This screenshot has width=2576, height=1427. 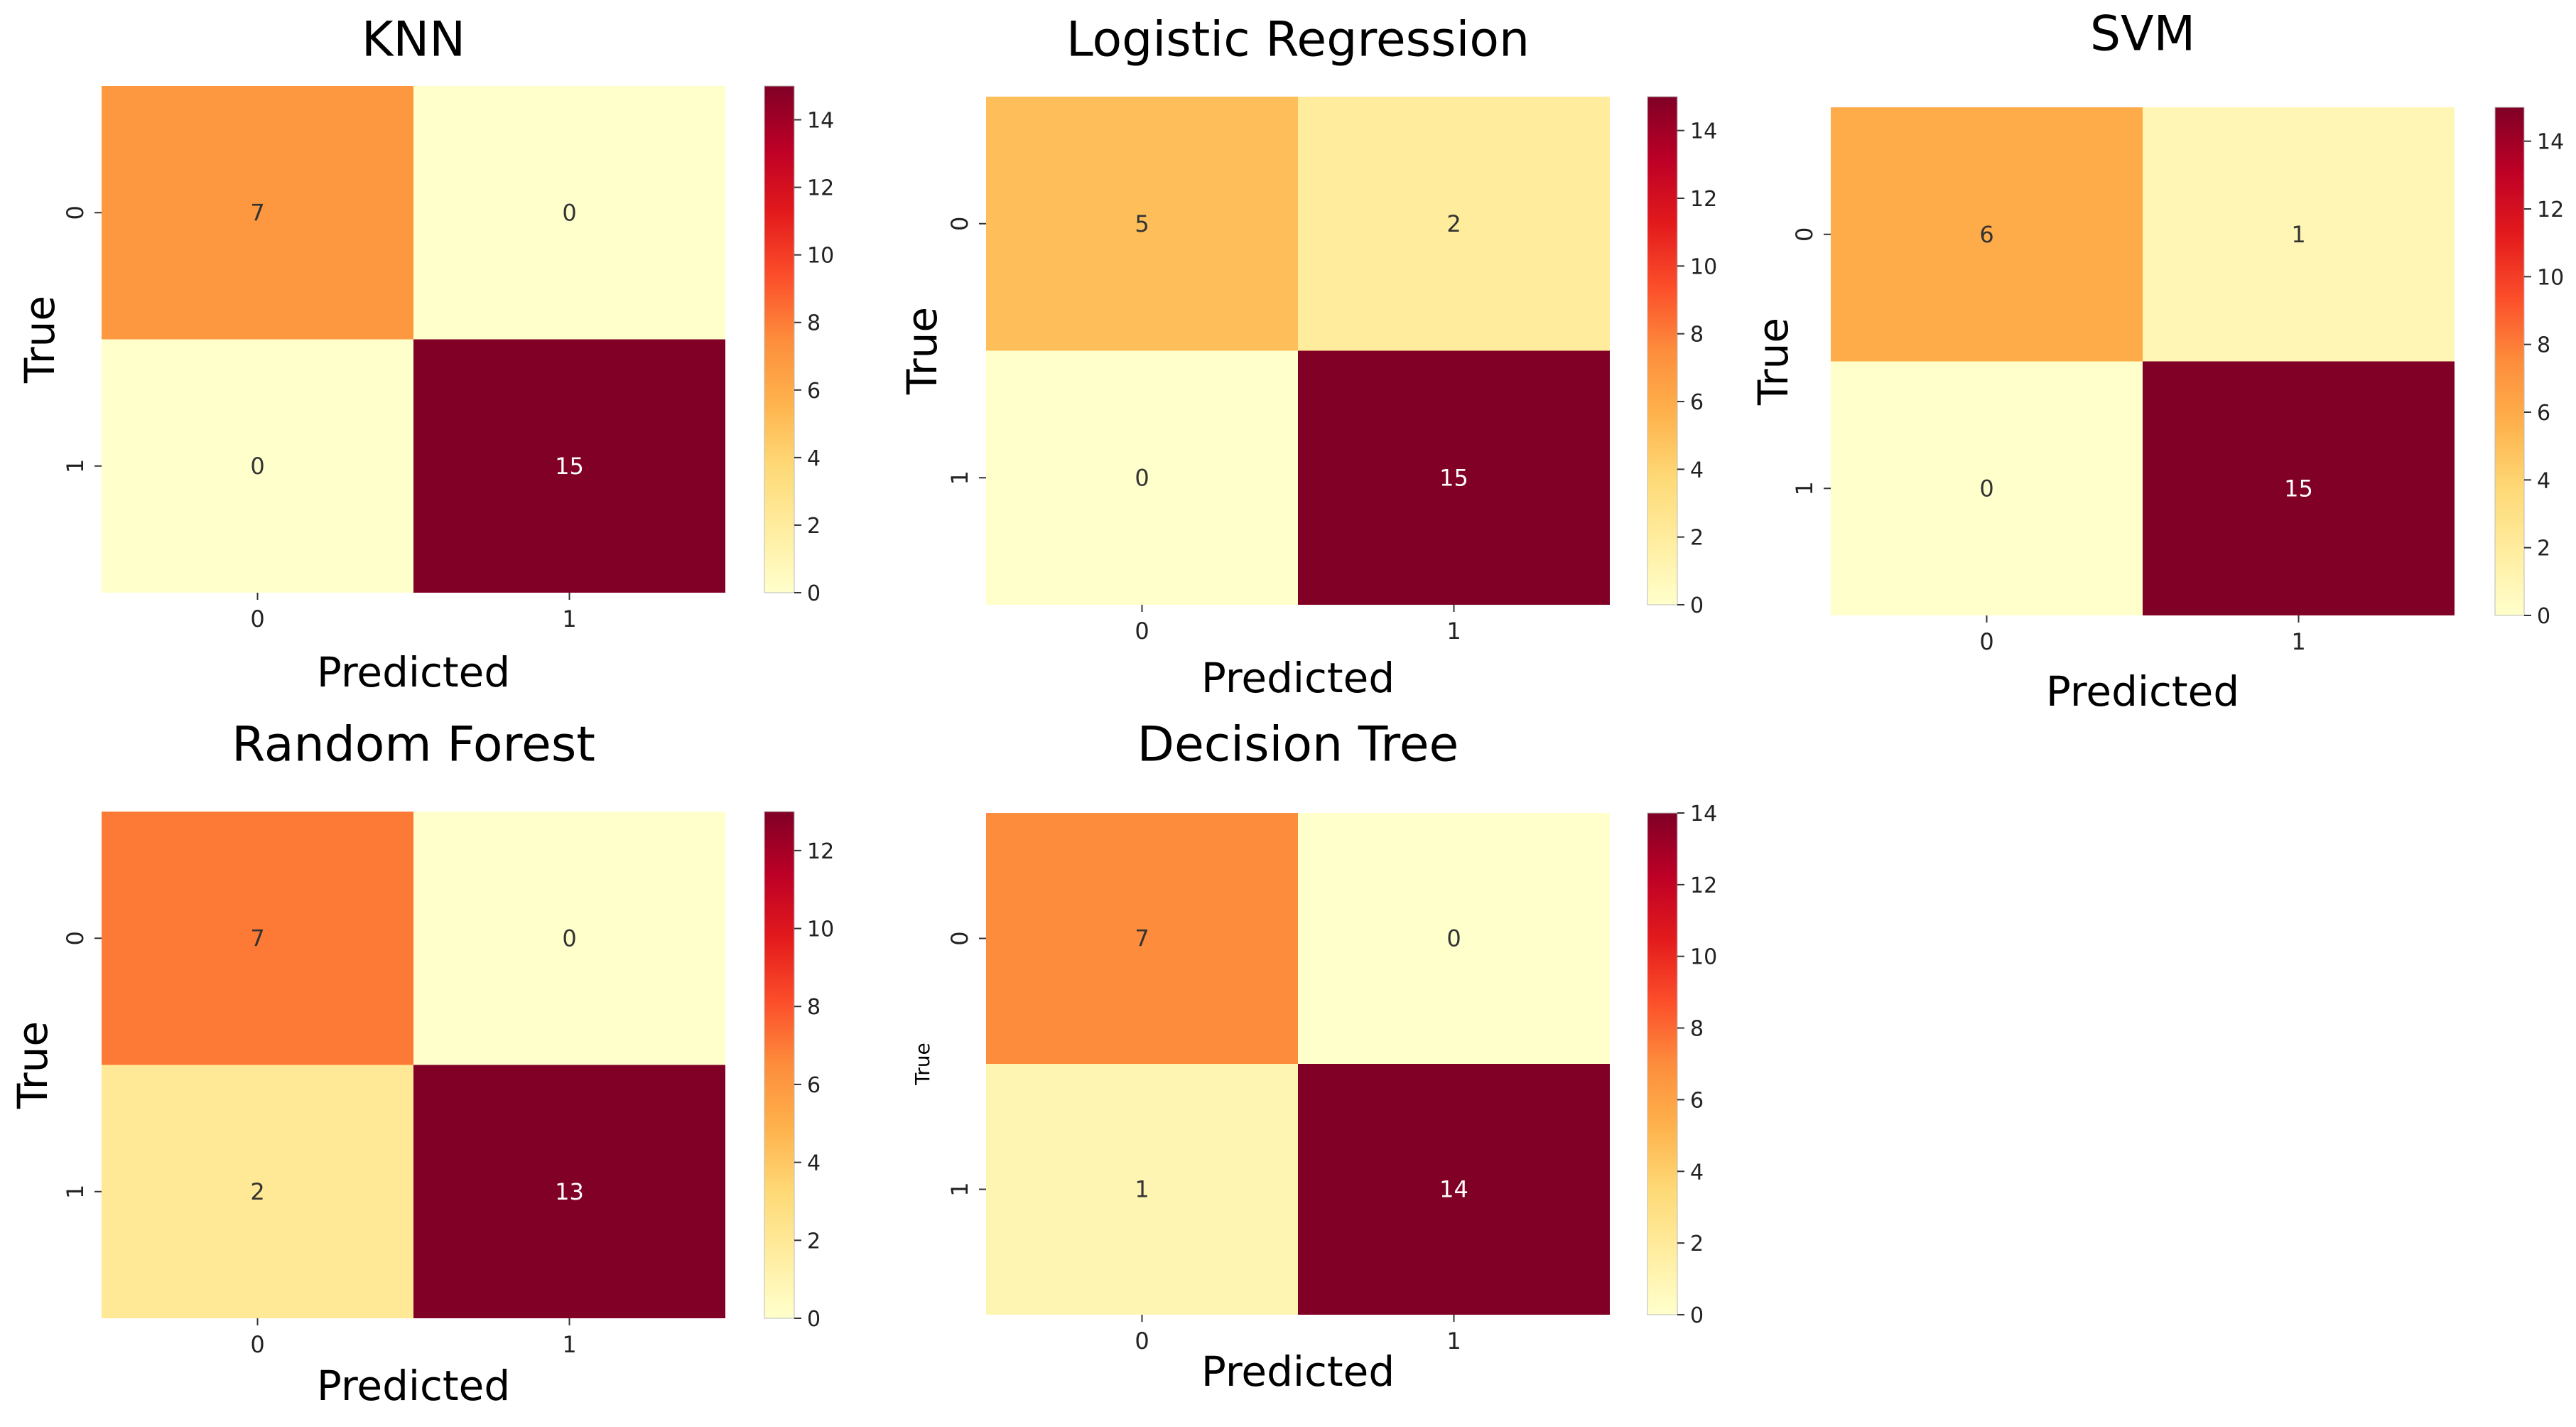 I want to click on cell-value-label: 13, so click(x=569, y=1191).